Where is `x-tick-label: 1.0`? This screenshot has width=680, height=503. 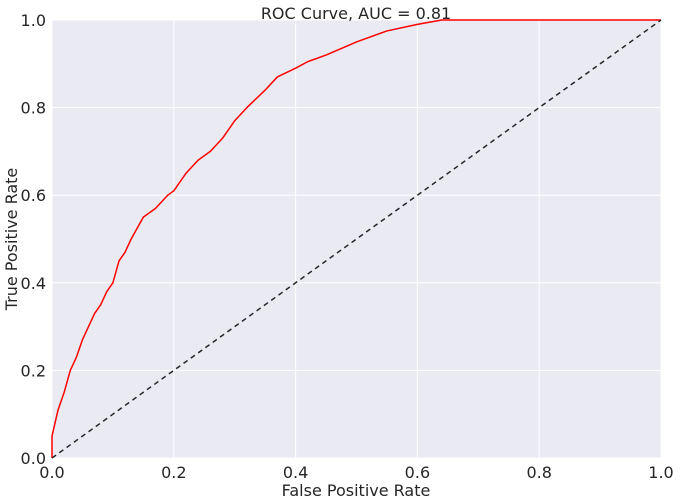
x-tick-label: 1.0 is located at coordinates (660, 472).